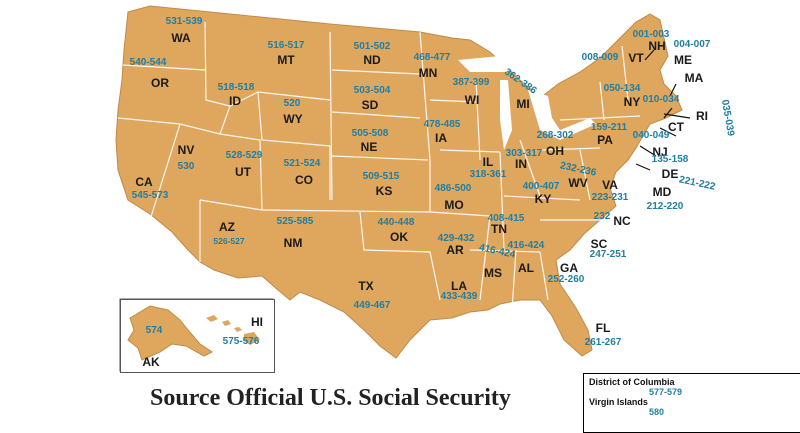  What do you see at coordinates (488, 162) in the screenshot?
I see `state-label-il: IL` at bounding box center [488, 162].